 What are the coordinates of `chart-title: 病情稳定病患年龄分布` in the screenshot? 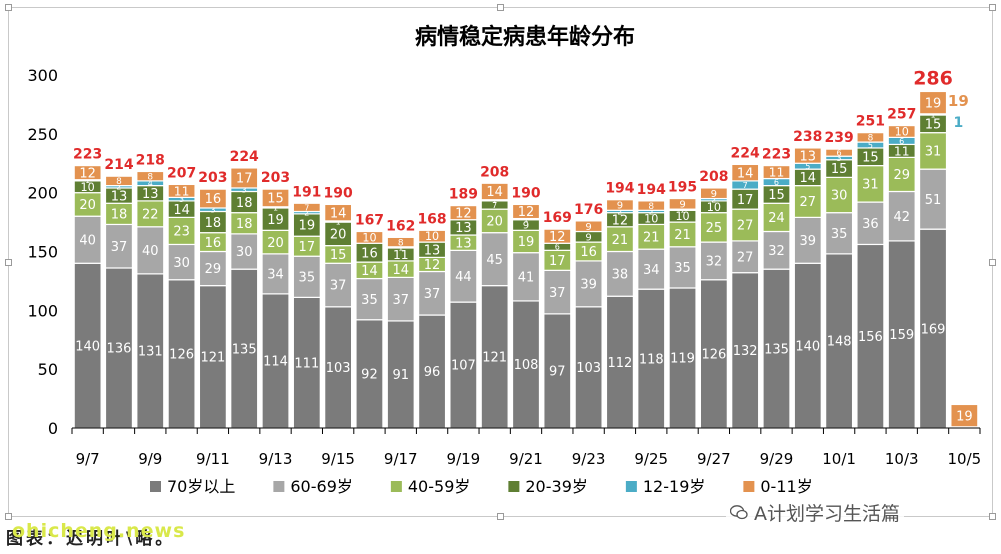 It's located at (525, 37).